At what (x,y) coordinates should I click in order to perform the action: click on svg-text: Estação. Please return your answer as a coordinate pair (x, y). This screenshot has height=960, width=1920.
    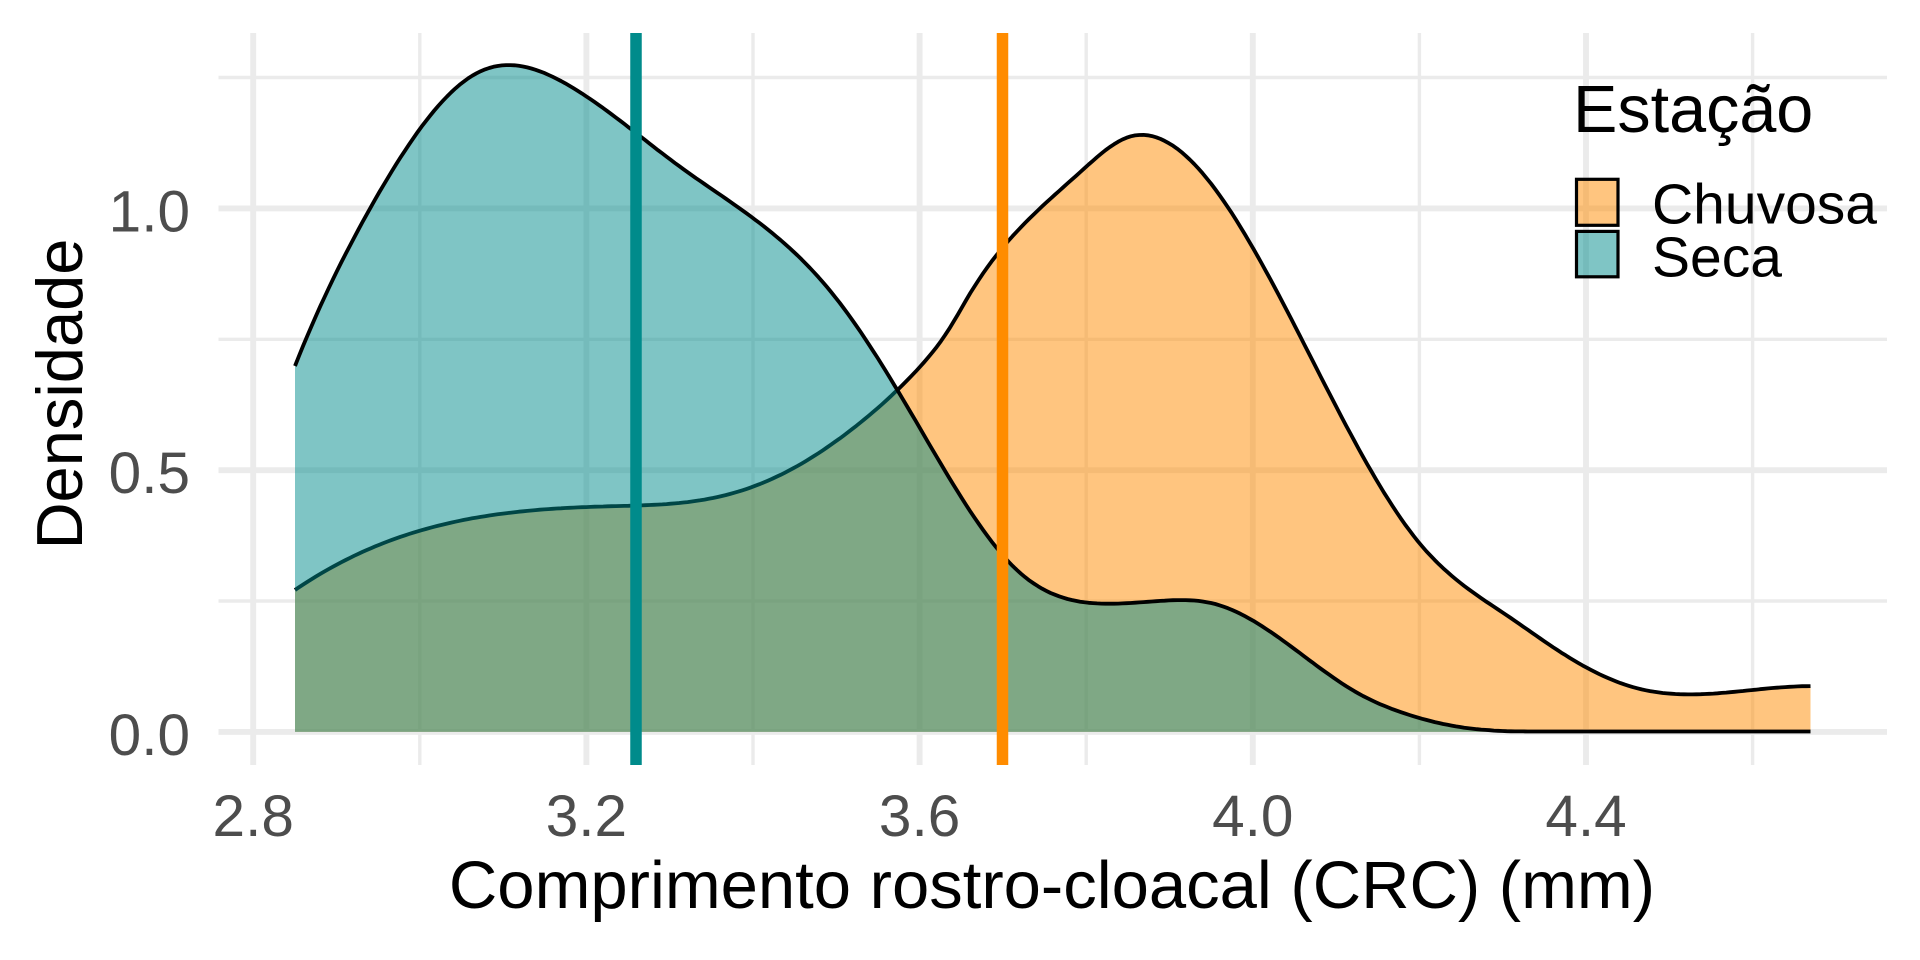
    Looking at the image, I should click on (1693, 110).